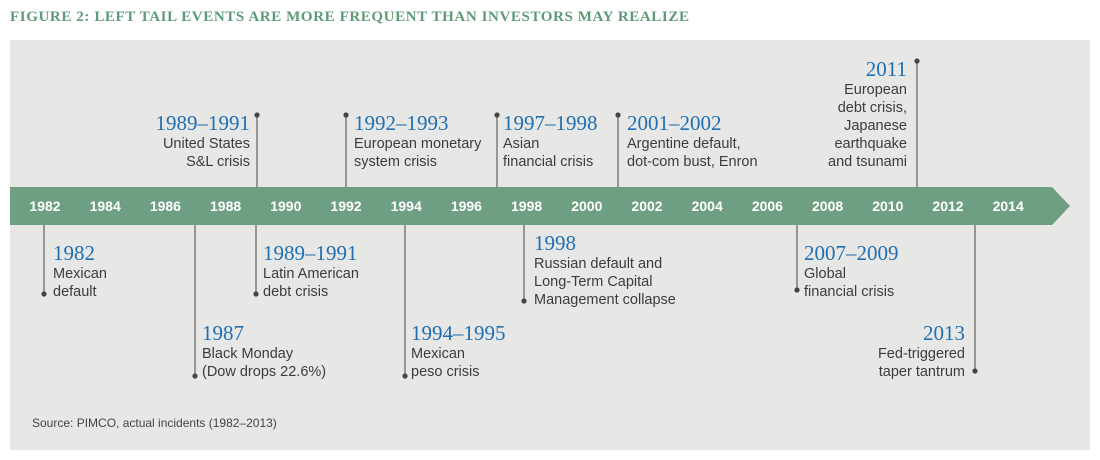  I want to click on axis-year-label: 1982, so click(44, 206).